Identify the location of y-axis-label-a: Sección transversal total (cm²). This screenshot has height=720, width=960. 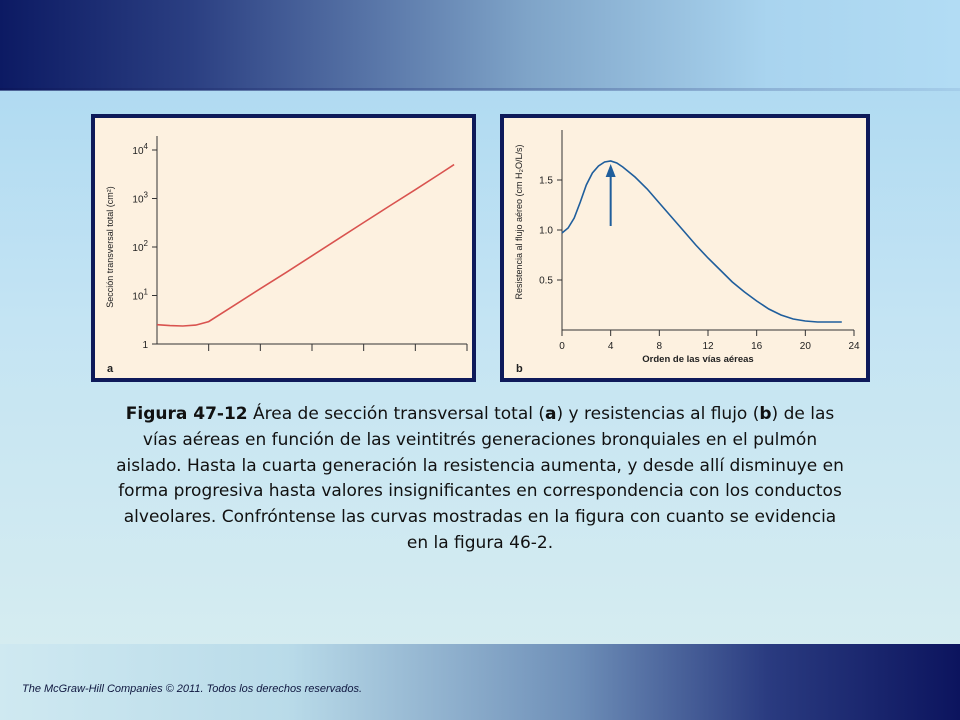
(110, 247).